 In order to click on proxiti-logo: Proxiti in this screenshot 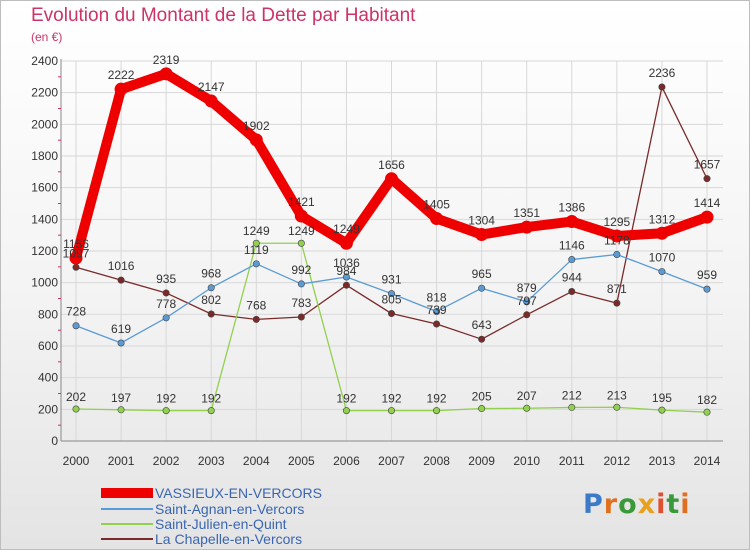, I will do `click(637, 504)`.